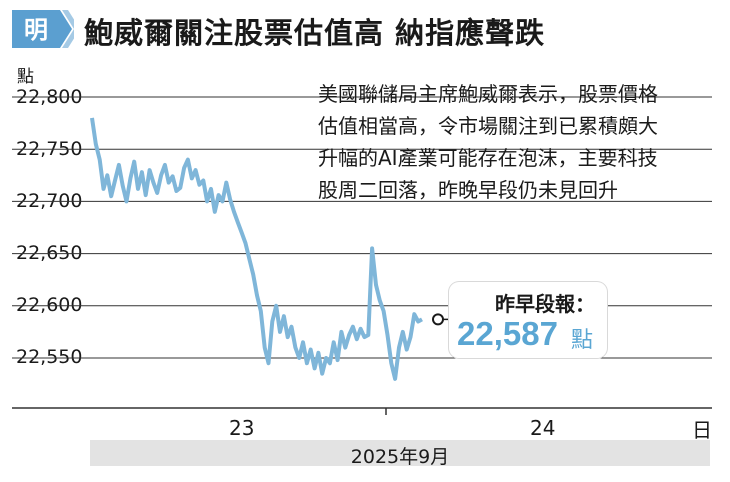 The width and height of the screenshot is (730, 482). What do you see at coordinates (488, 126) in the screenshot?
I see `annotation-line: 估值相當高，令市場關注到已累積頗大` at bounding box center [488, 126].